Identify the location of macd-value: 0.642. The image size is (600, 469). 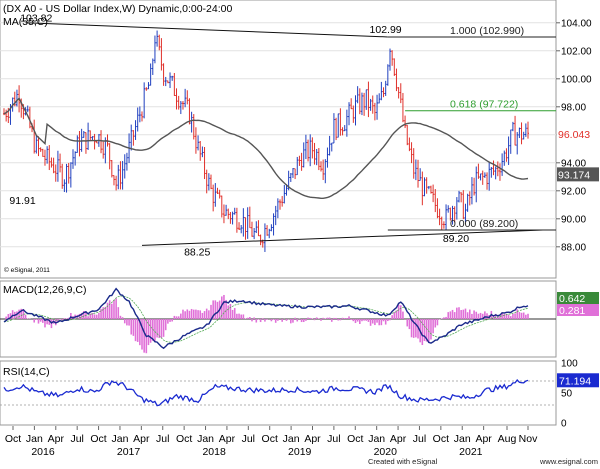
(572, 299).